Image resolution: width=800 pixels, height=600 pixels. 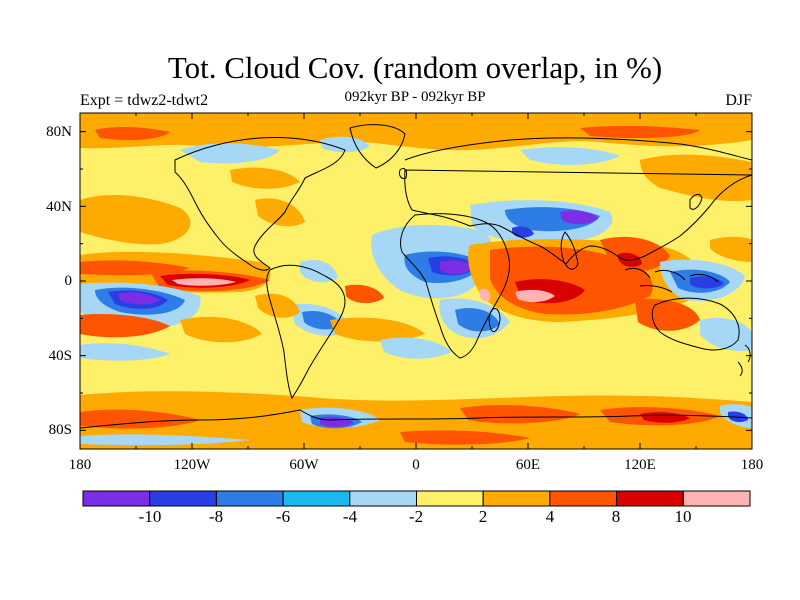 I want to click on coastline-greenland, so click(x=377, y=146).